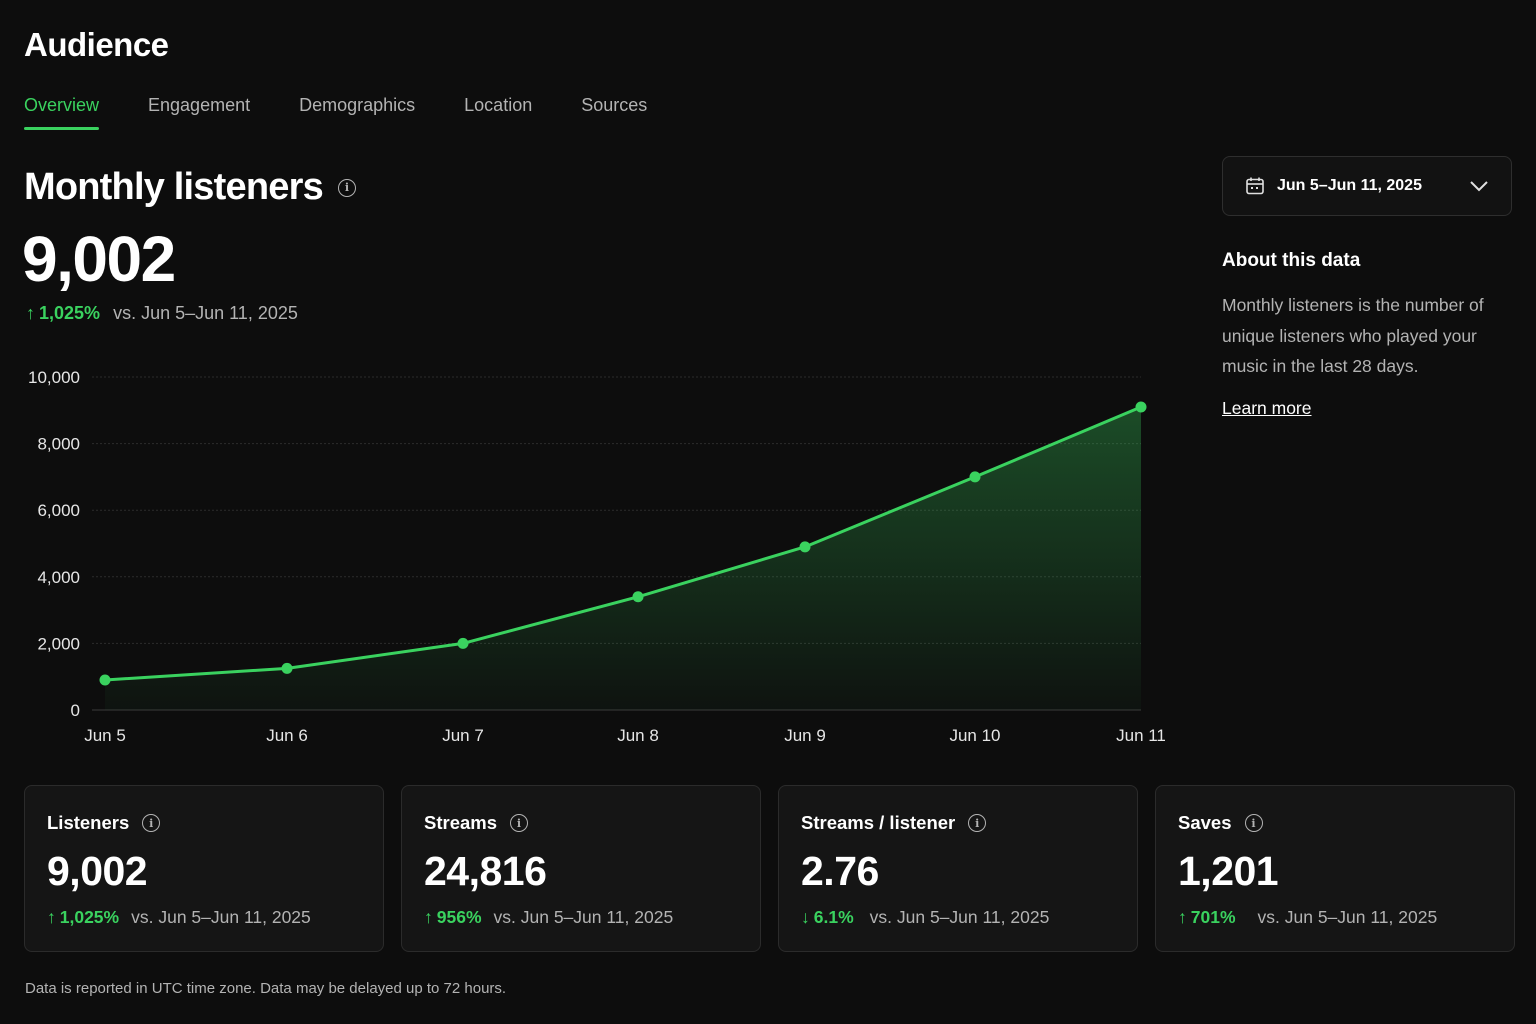 This screenshot has width=1536, height=1024. What do you see at coordinates (205, 313) in the screenshot?
I see `delta-comparison: vs. Jun 5–Jun 11, 2025` at bounding box center [205, 313].